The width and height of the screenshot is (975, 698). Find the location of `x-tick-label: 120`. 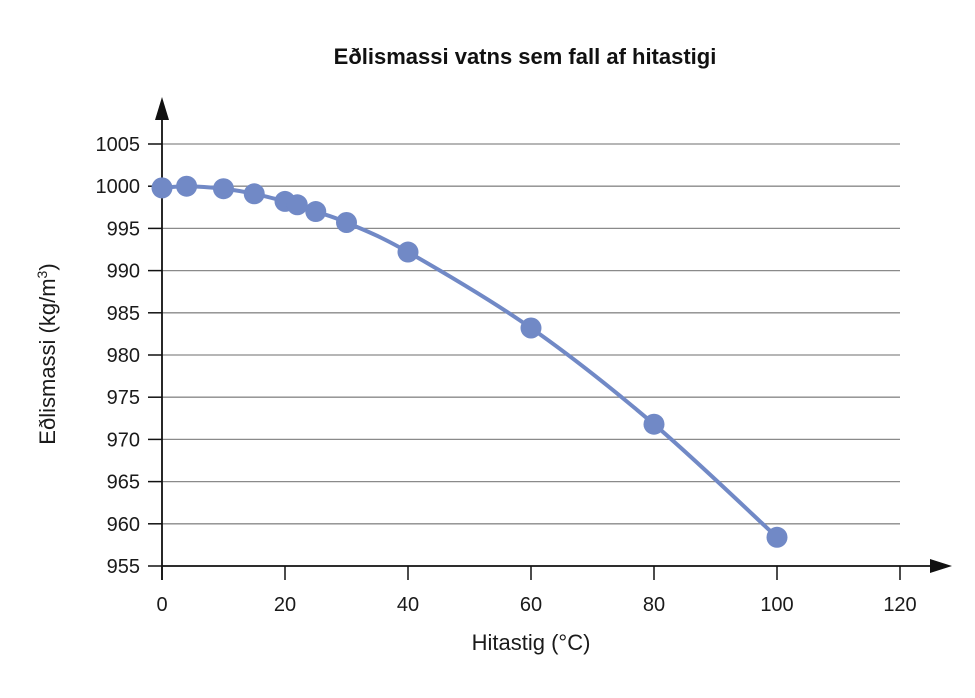

x-tick-label: 120 is located at coordinates (899, 605).